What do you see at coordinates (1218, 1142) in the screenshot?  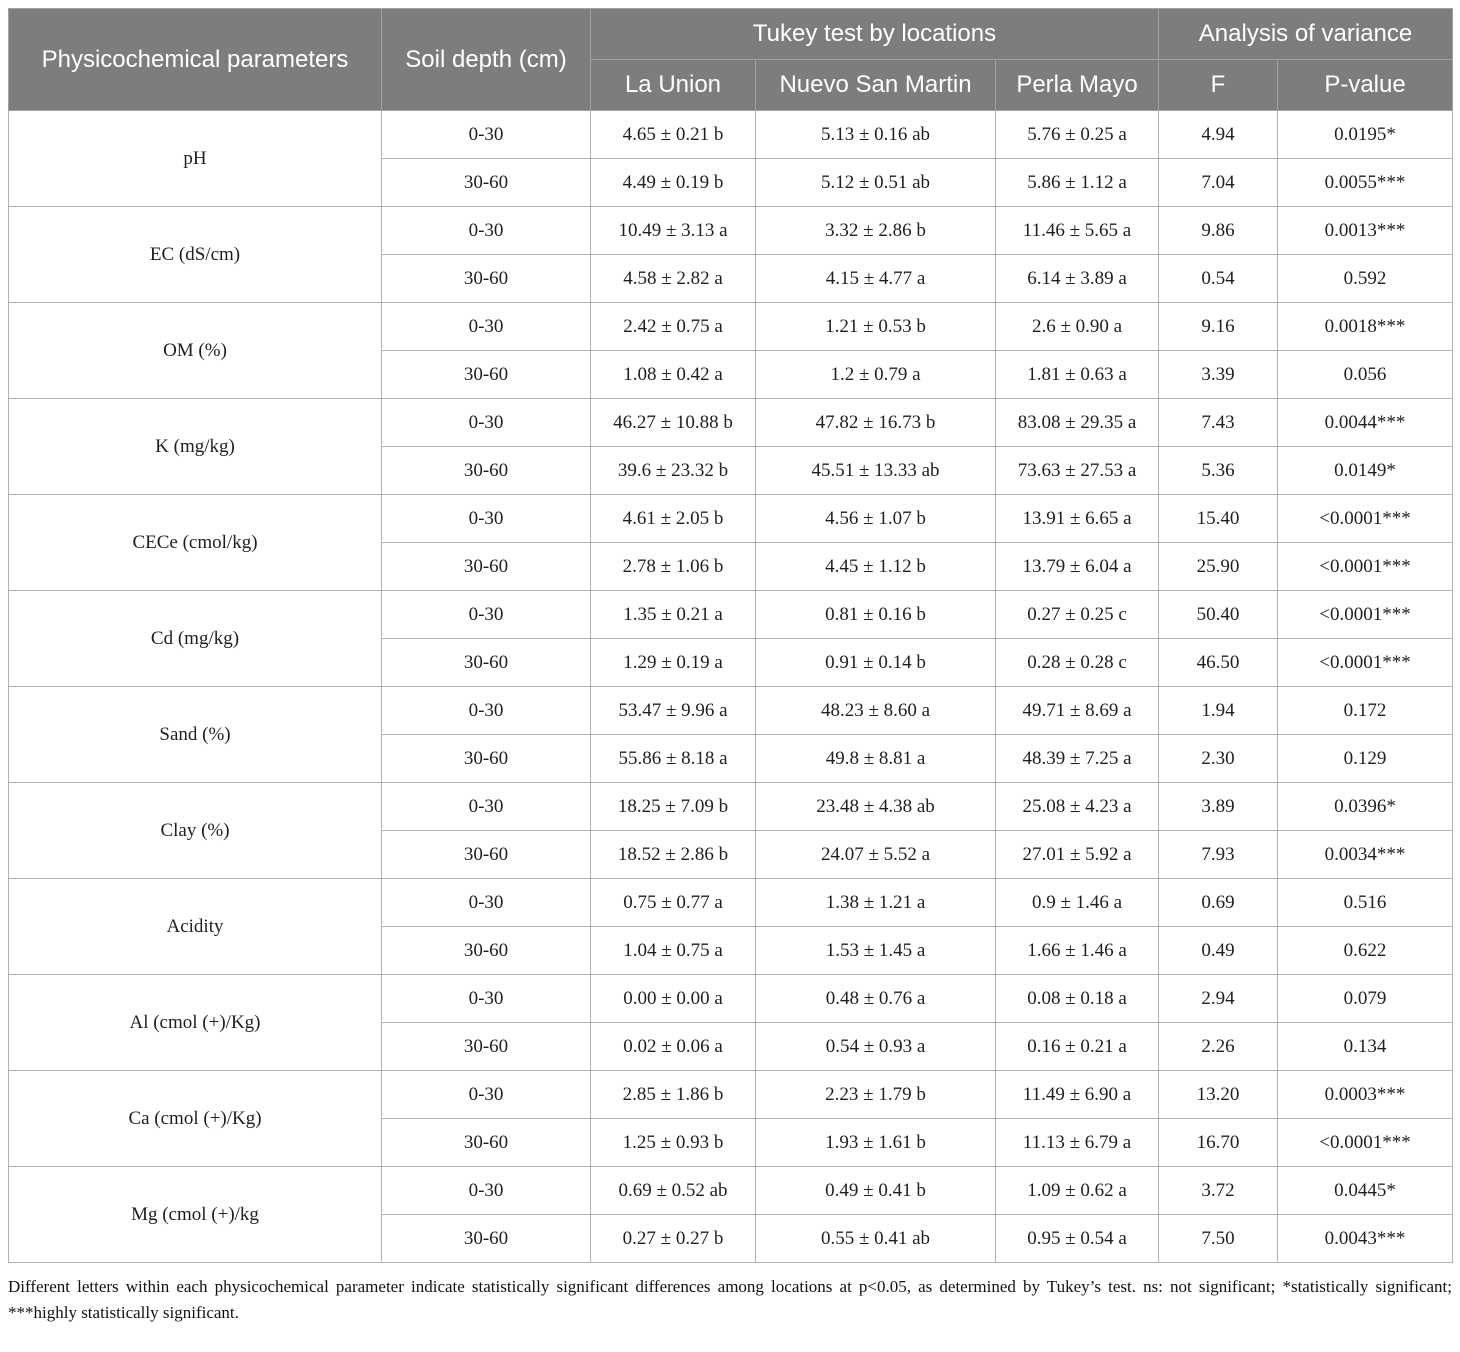 I see `f-cell: 16.70` at bounding box center [1218, 1142].